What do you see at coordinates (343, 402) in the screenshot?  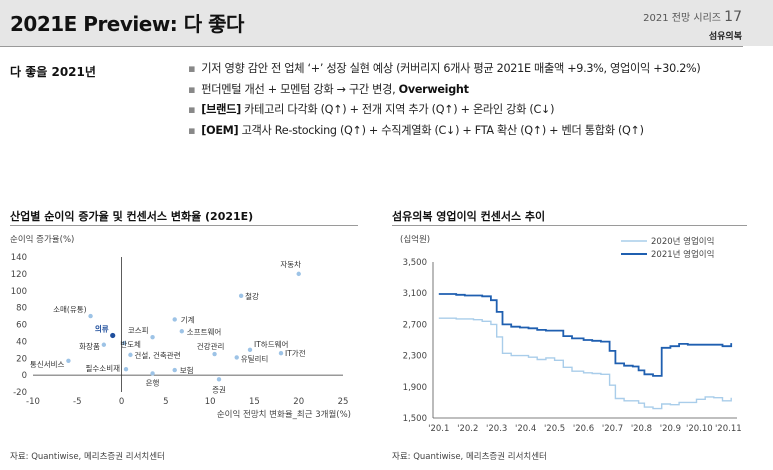 I see `x-tick-label: 25` at bounding box center [343, 402].